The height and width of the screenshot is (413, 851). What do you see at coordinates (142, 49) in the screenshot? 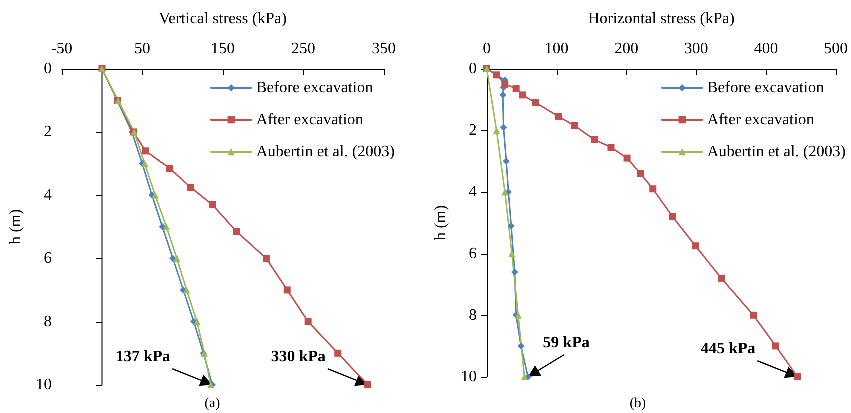
I see `x-tick-label: 50` at bounding box center [142, 49].